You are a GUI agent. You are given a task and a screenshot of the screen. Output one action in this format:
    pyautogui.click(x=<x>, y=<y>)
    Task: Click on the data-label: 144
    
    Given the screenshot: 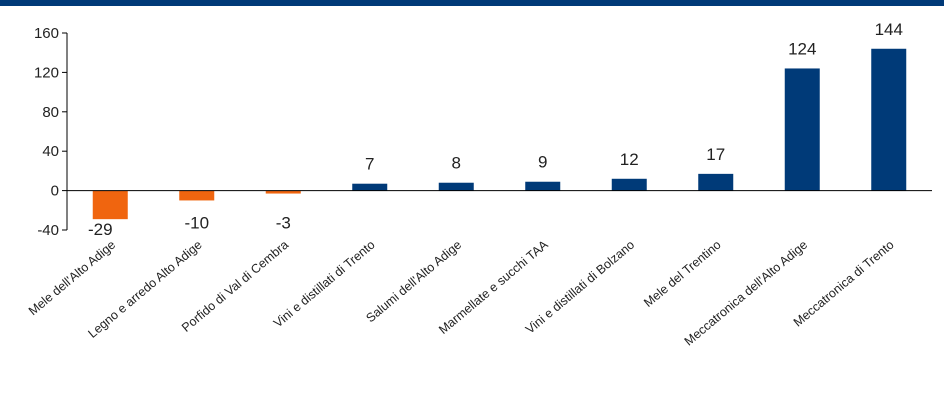 What is the action you would take?
    pyautogui.click(x=889, y=29)
    